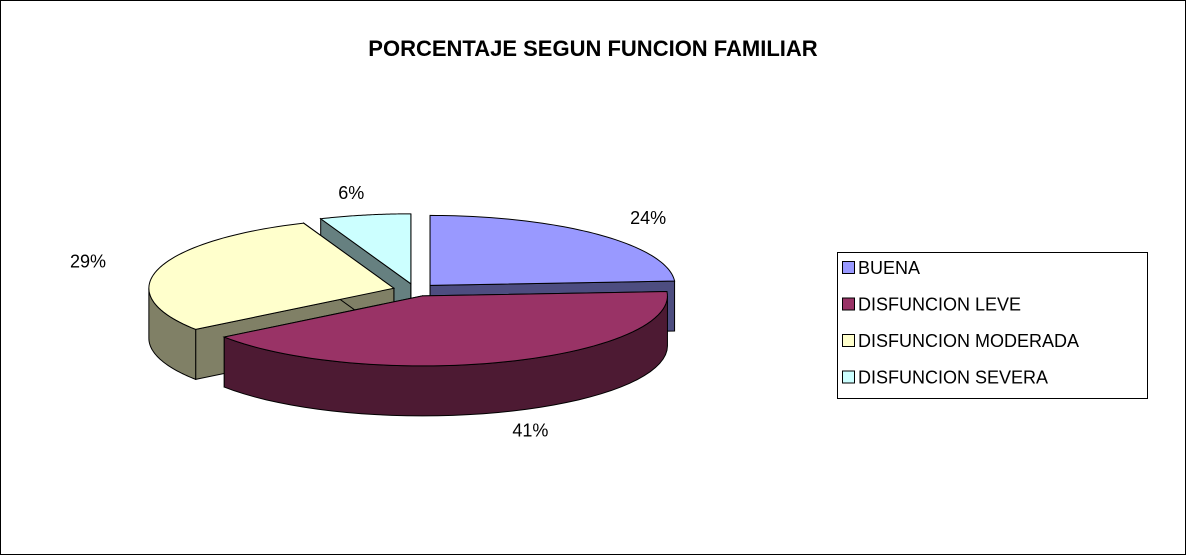 The height and width of the screenshot is (555, 1186). What do you see at coordinates (939, 304) in the screenshot?
I see `legend-label: DISFUNCION LEVE` at bounding box center [939, 304].